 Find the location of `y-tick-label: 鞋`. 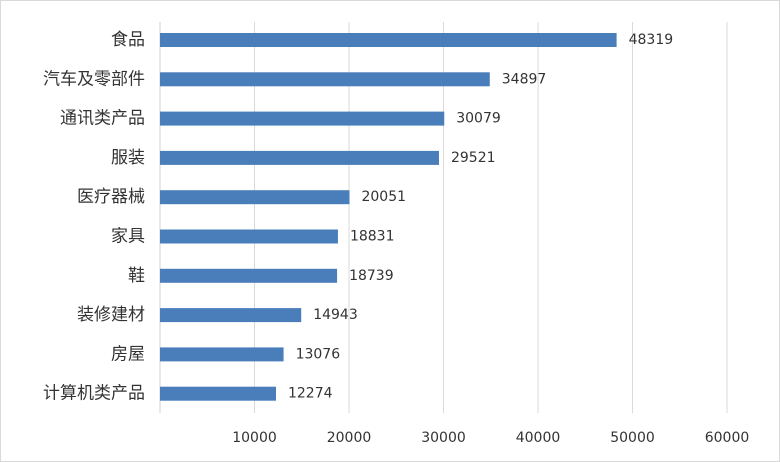

y-tick-label: 鞋 is located at coordinates (136, 276).